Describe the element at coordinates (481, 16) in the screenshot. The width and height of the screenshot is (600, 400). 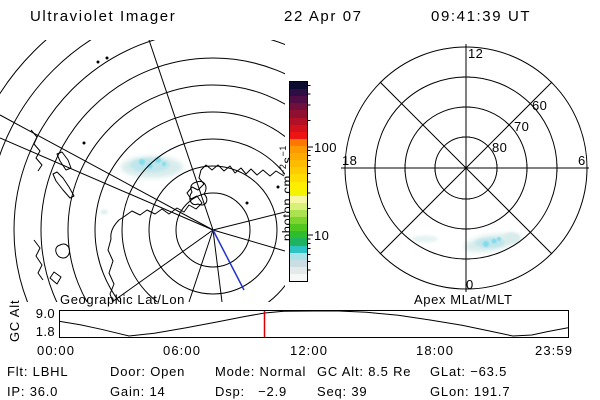
I see `header-time: 09:41:39 UT` at that location.